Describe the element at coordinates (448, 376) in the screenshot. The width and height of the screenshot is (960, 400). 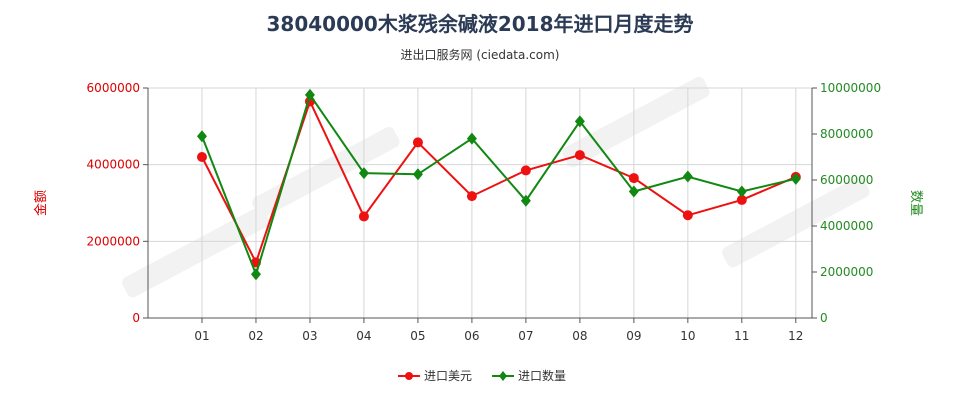
I see `legend-label-0: 进口美元` at that location.